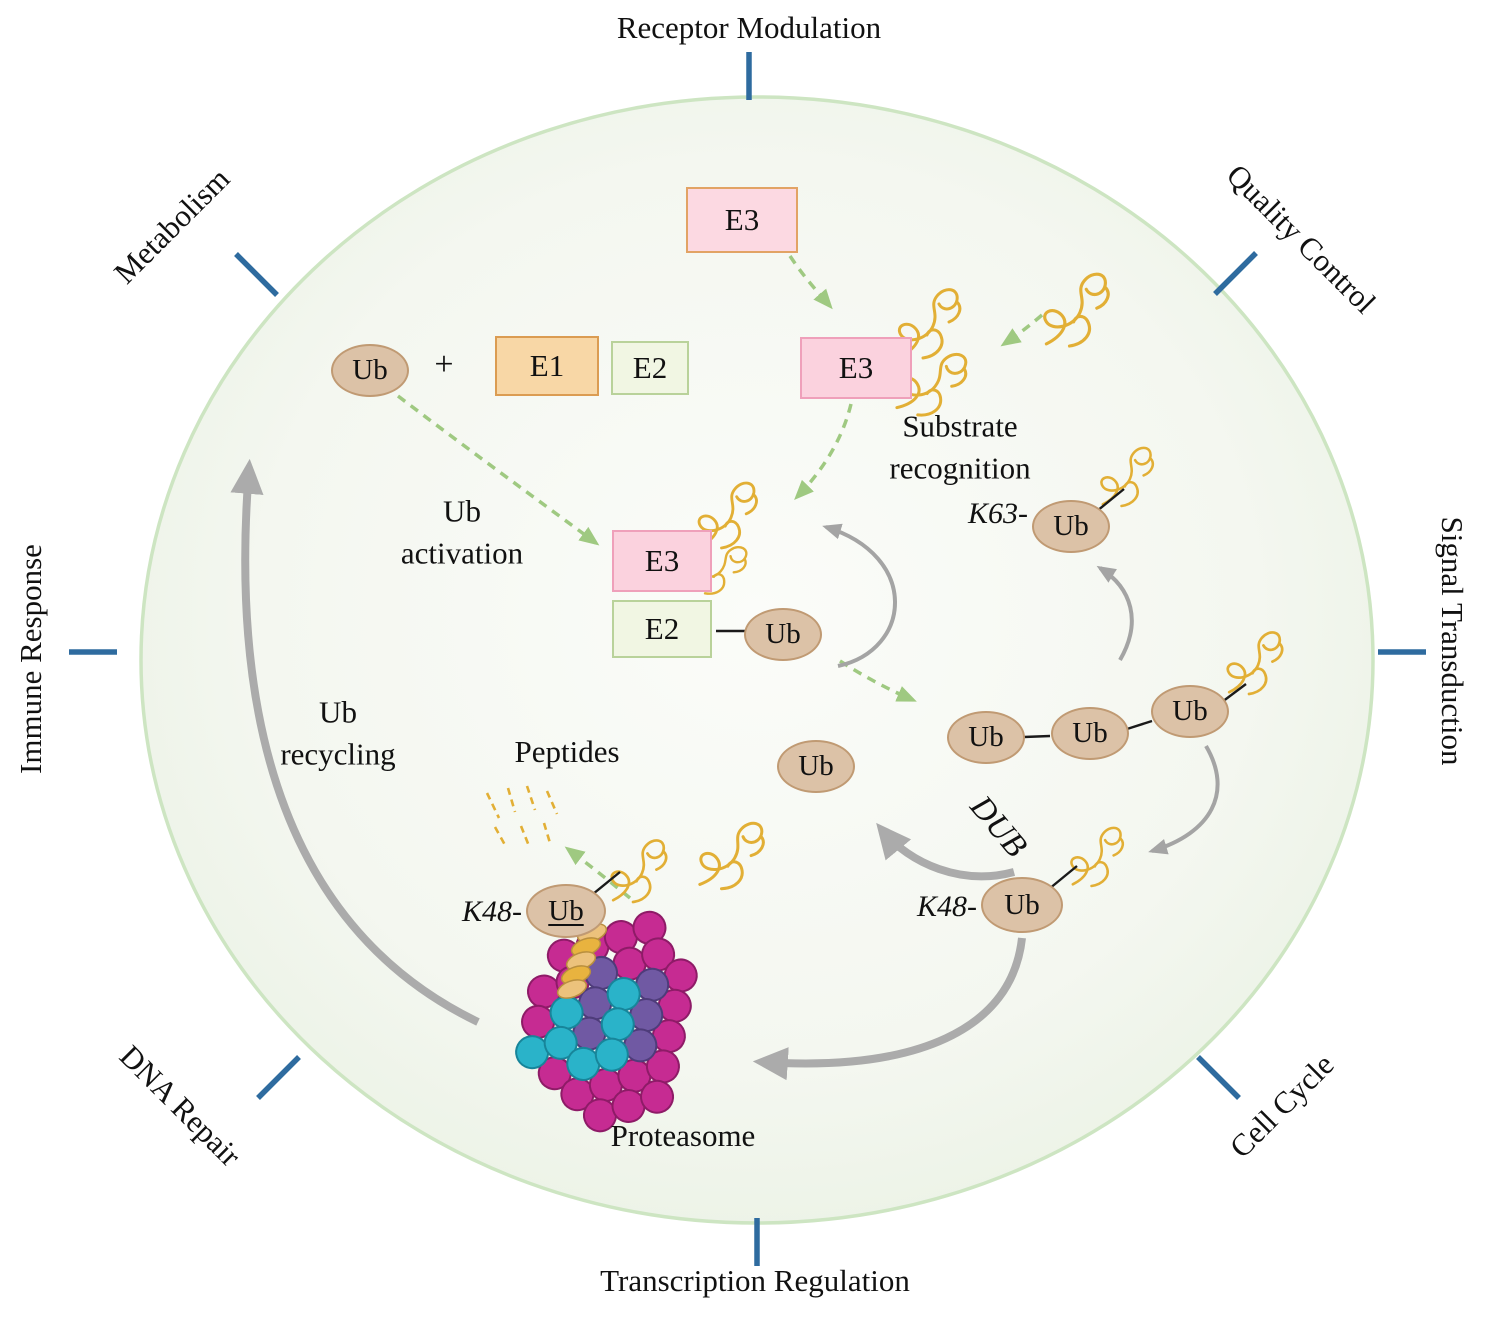 This screenshot has height=1319, width=1494. What do you see at coordinates (1452, 641) in the screenshot?
I see `outer-label-signal-transduction: Signal Transduction` at bounding box center [1452, 641].